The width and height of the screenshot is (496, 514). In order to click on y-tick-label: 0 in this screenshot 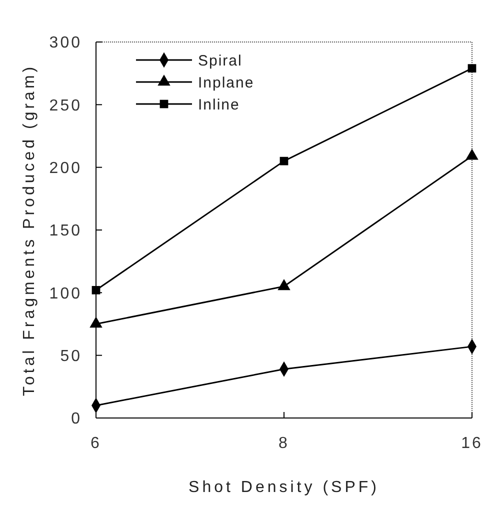, I will do `click(76, 419)`.